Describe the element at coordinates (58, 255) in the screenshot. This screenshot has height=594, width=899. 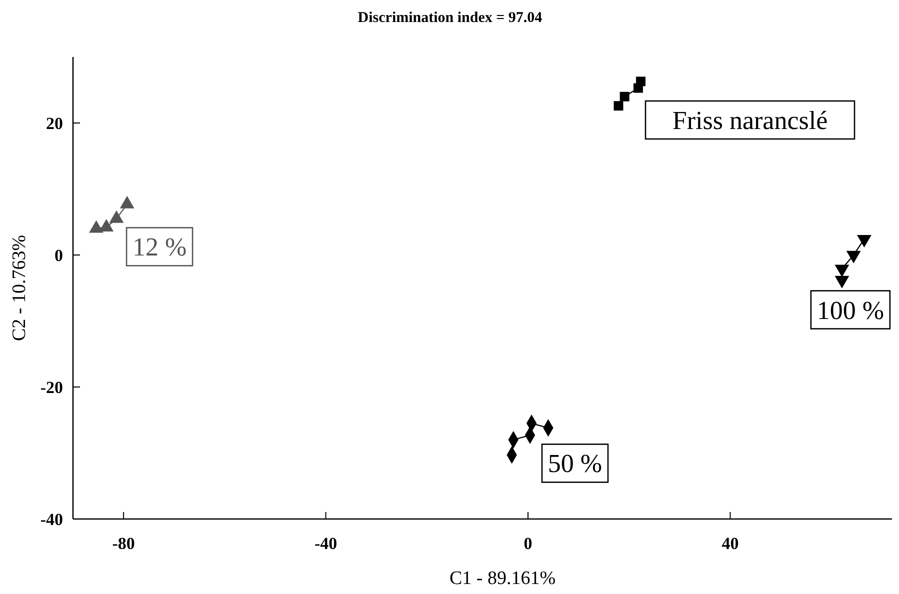
I see `y-tick-label: 0` at that location.